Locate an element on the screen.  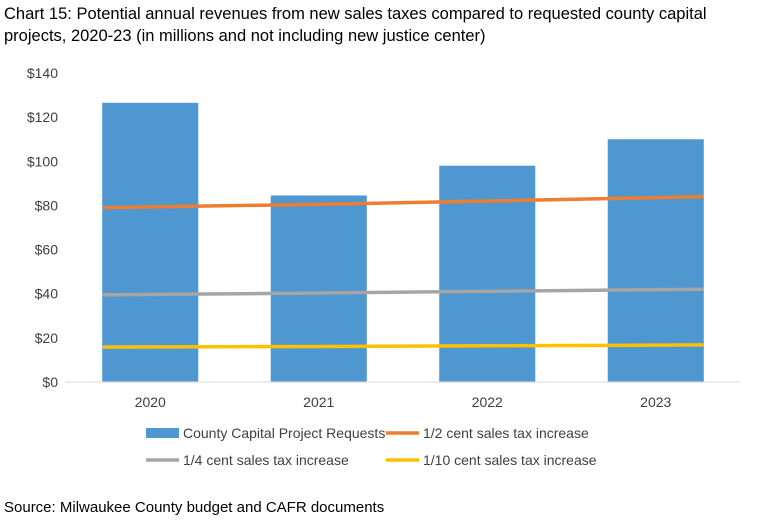
x-tick-label: 2023 is located at coordinates (655, 402).